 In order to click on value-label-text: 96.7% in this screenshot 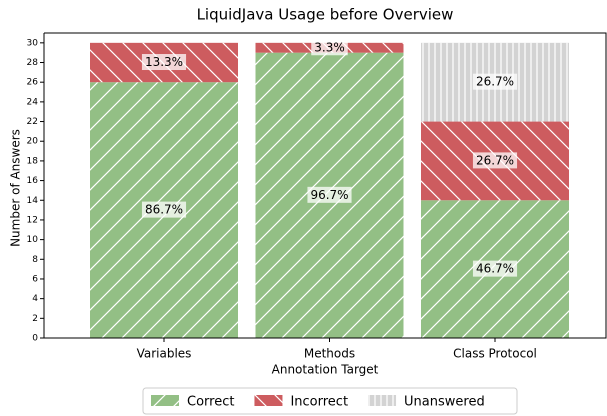, I will do `click(329, 195)`.